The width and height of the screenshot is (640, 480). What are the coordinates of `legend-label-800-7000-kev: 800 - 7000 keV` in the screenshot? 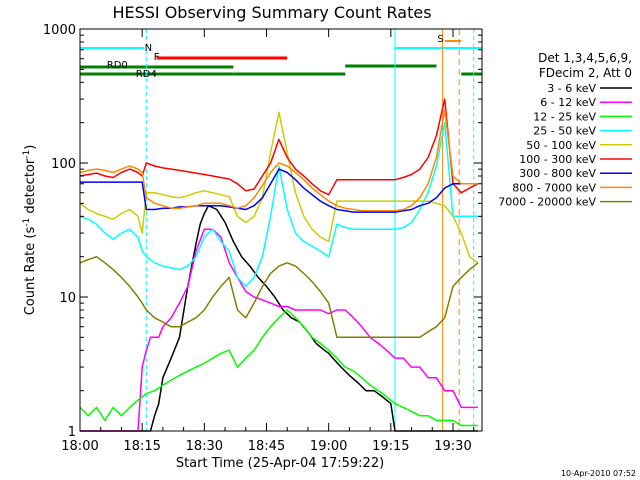 It's located at (554, 187).